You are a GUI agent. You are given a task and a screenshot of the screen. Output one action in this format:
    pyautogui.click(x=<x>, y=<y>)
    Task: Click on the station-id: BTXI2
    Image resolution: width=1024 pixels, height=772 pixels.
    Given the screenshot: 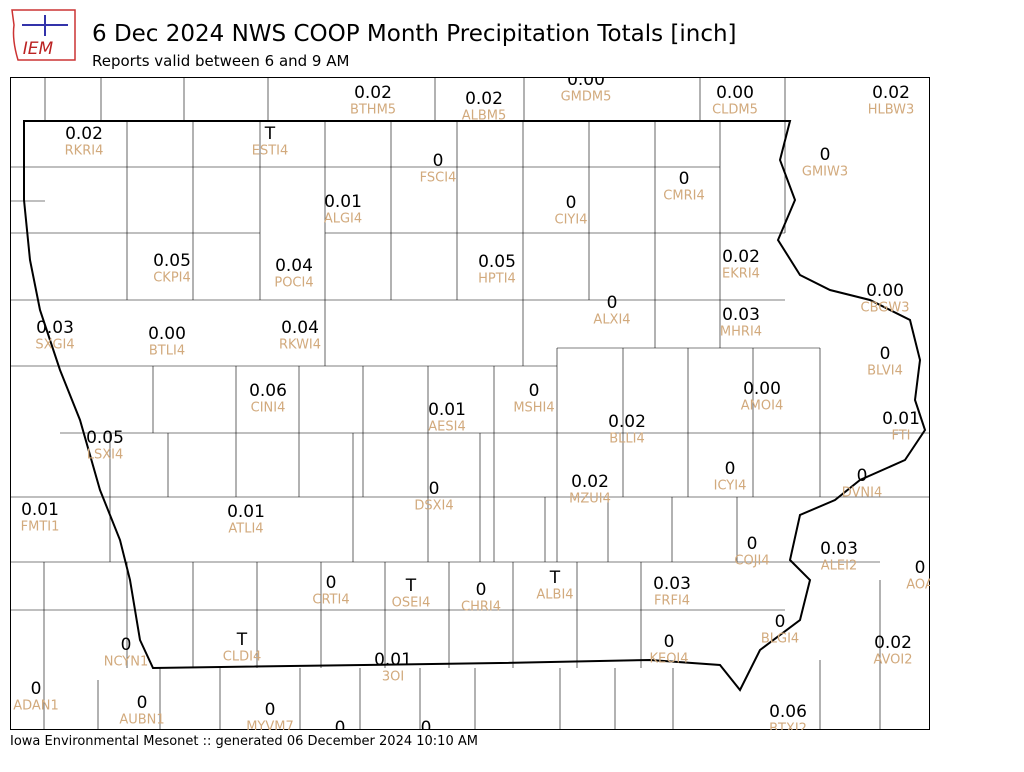 What is the action you would take?
    pyautogui.click(x=788, y=729)
    